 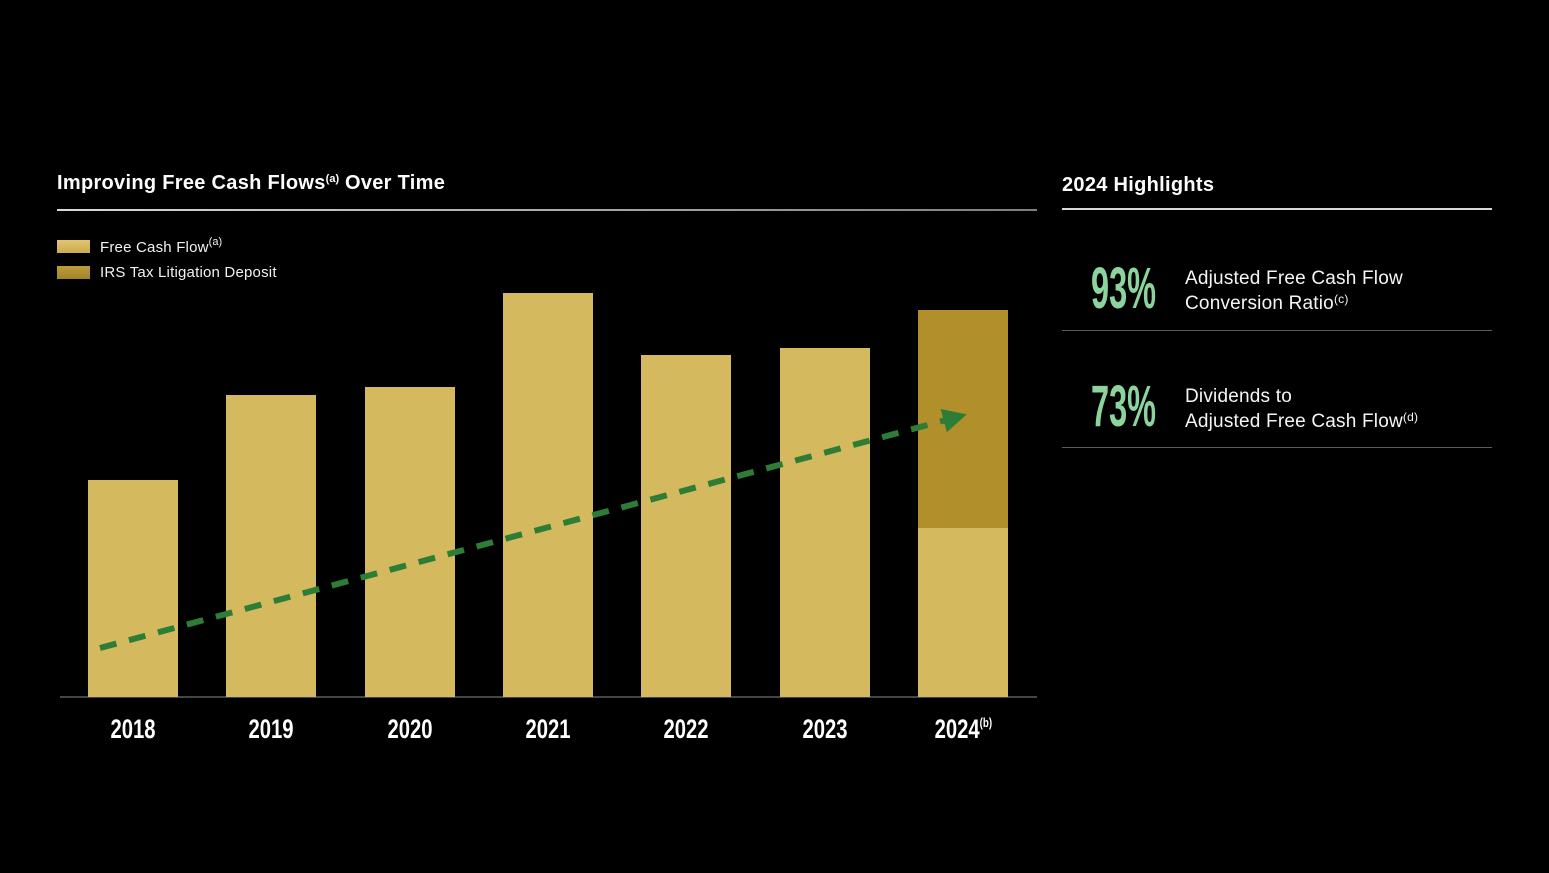 What do you see at coordinates (547, 210) in the screenshot?
I see `chart-title-divider` at bounding box center [547, 210].